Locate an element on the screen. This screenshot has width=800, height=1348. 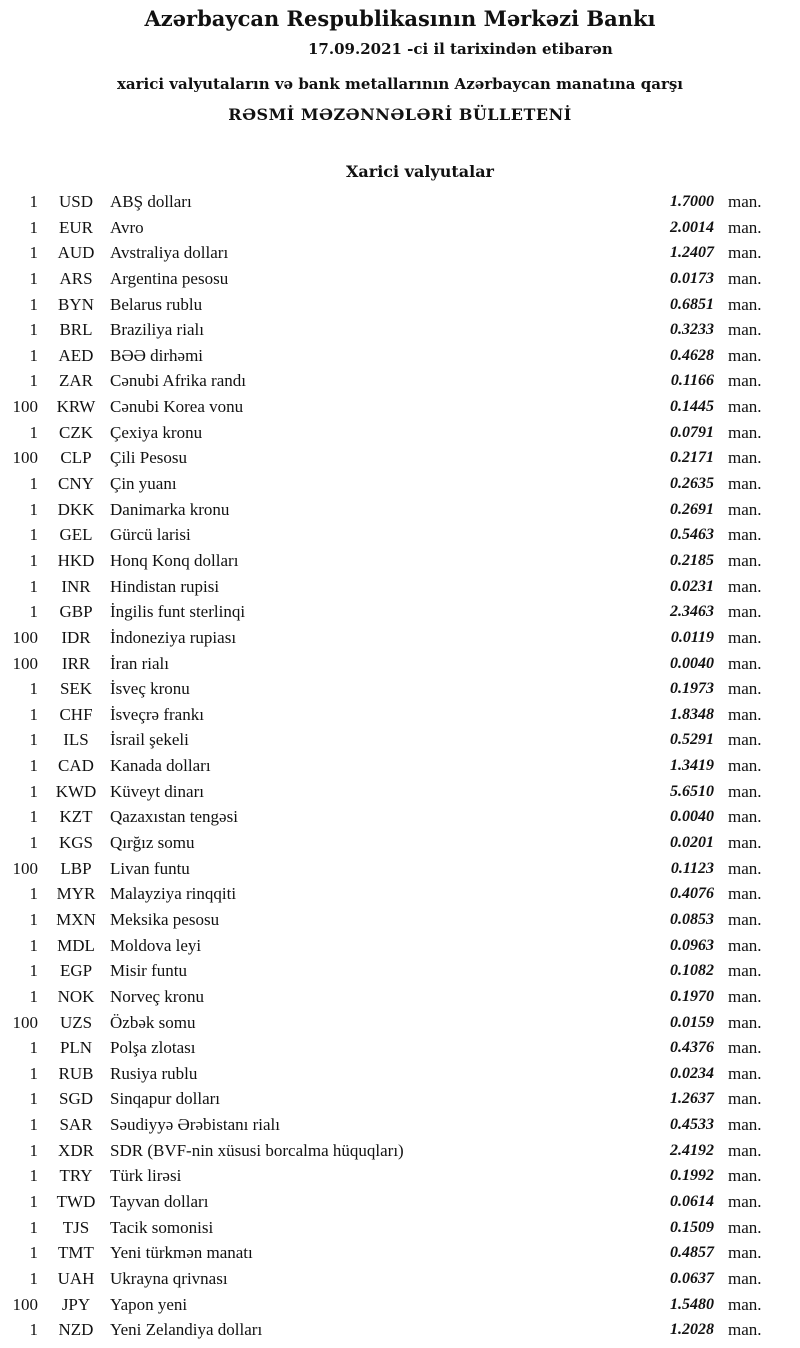
currency-name: Yeni türkmən manatı is located at coordinates (181, 1253).